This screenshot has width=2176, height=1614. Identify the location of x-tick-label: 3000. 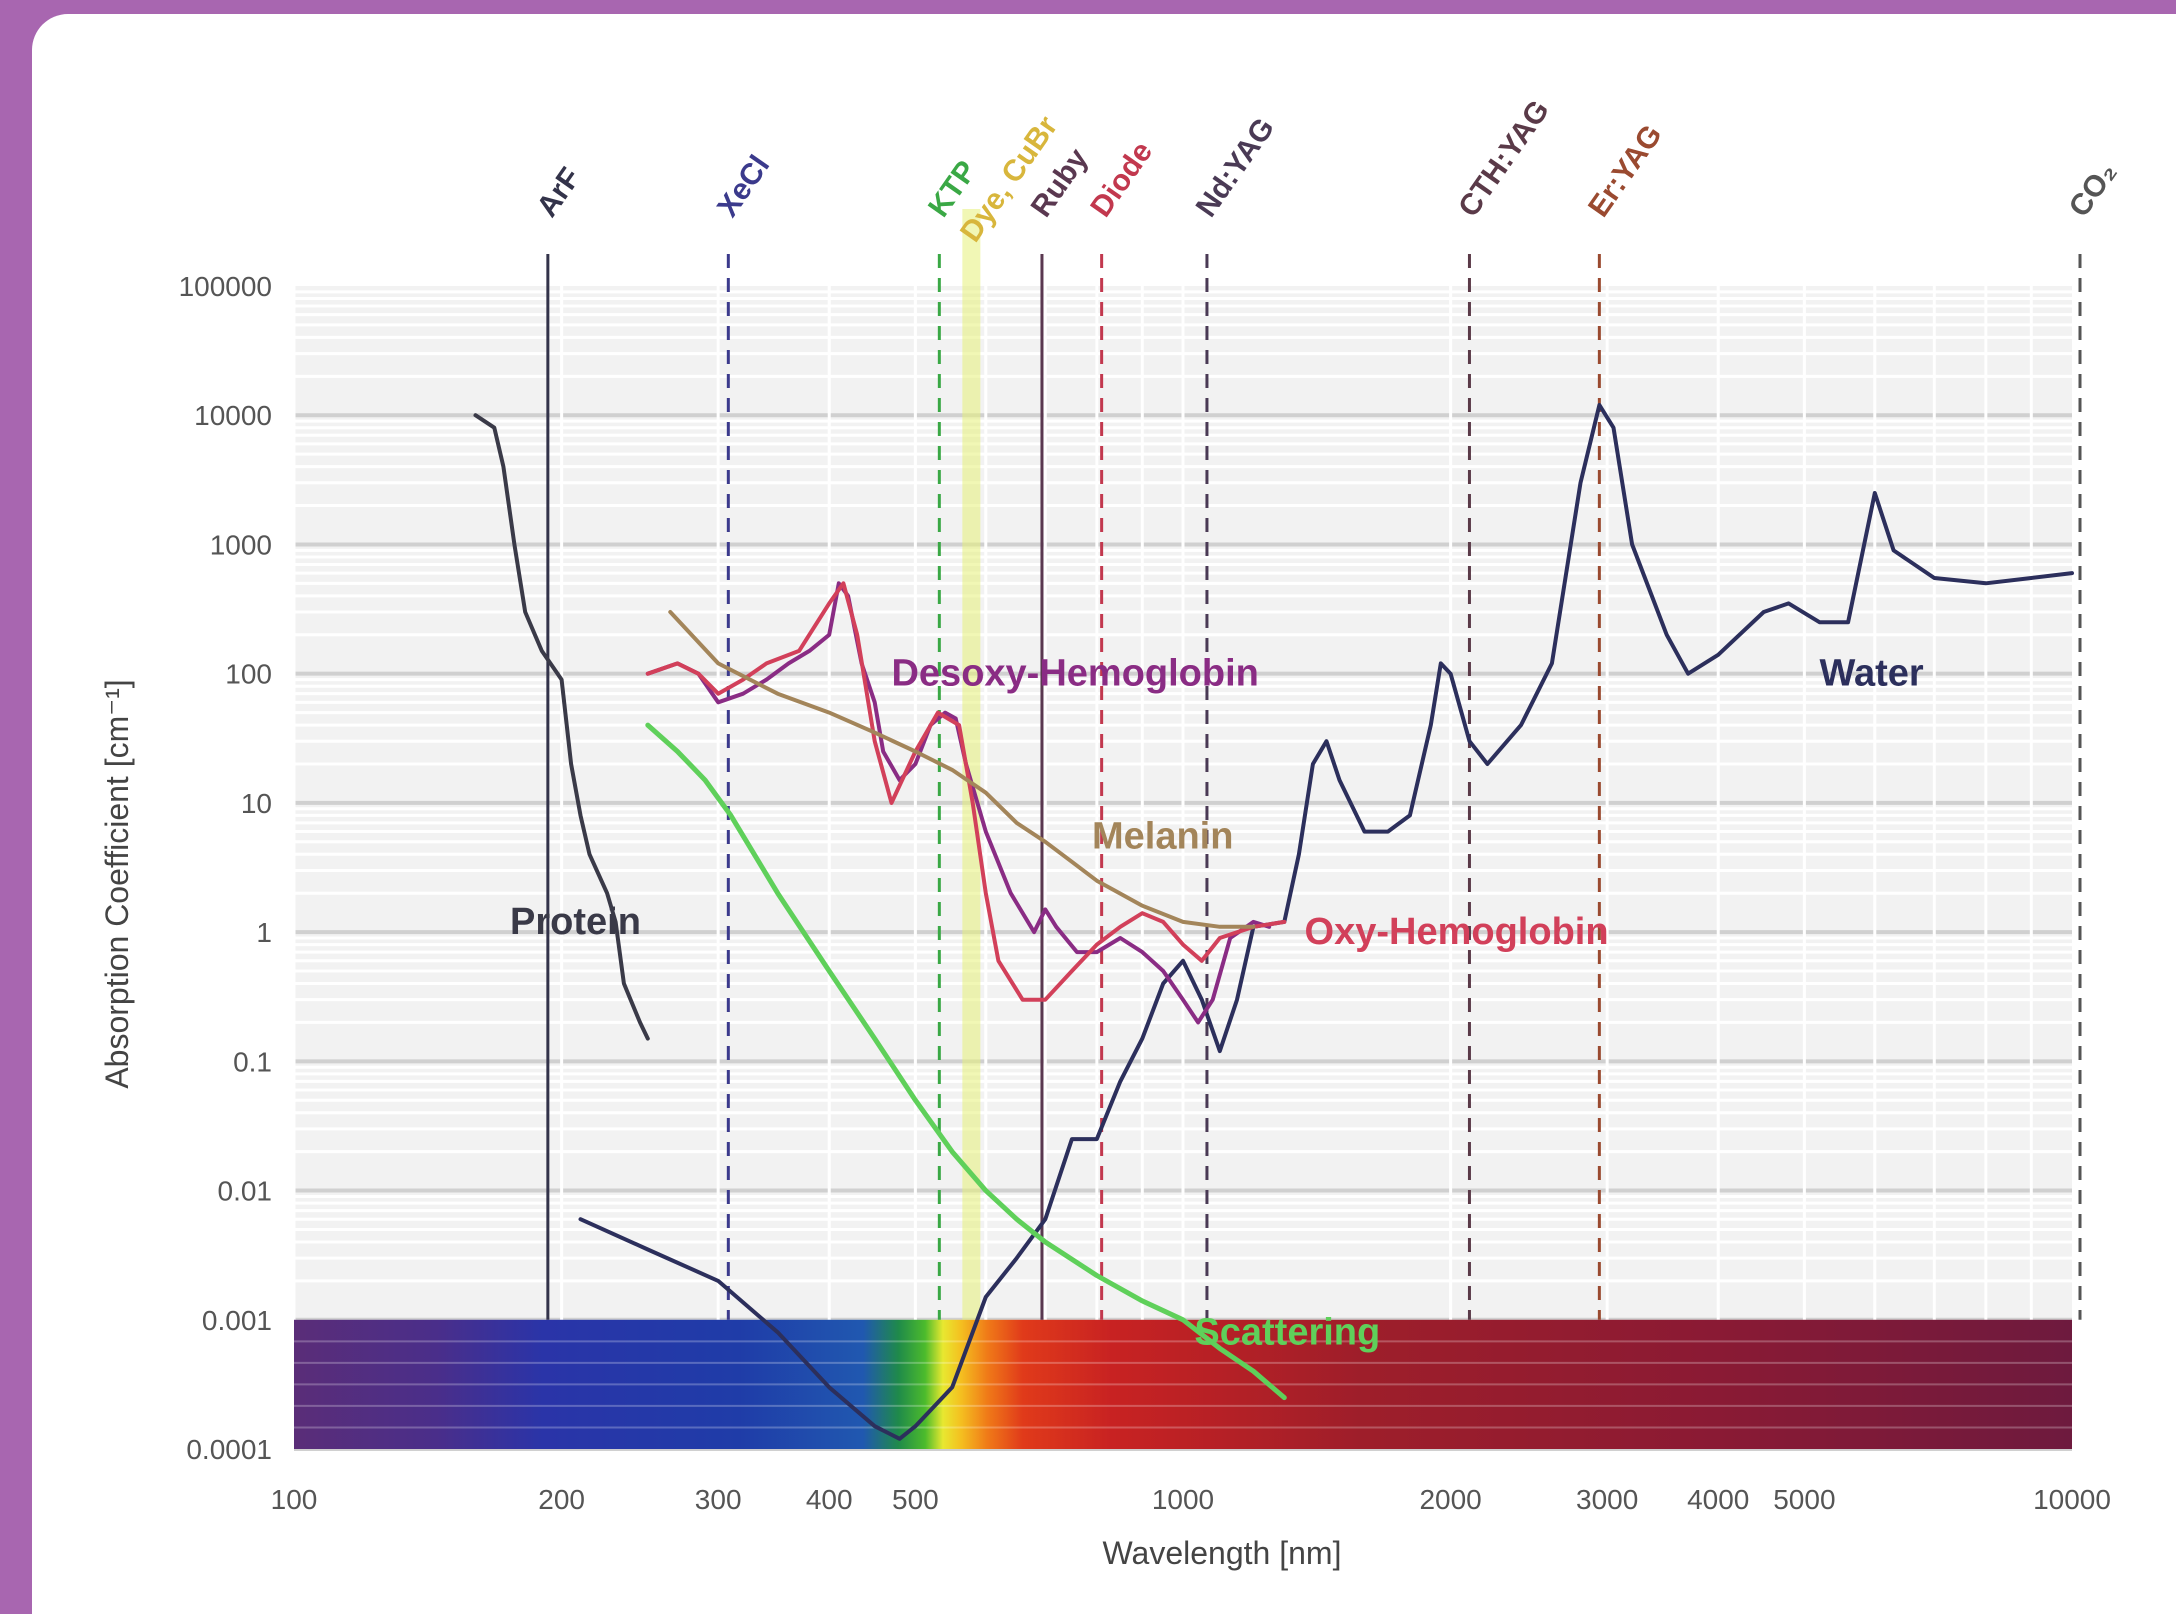
(1607, 1499).